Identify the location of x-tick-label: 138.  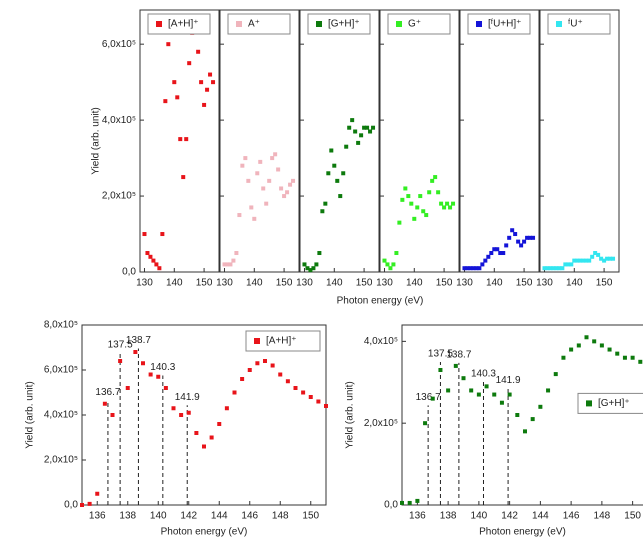
(448, 516).